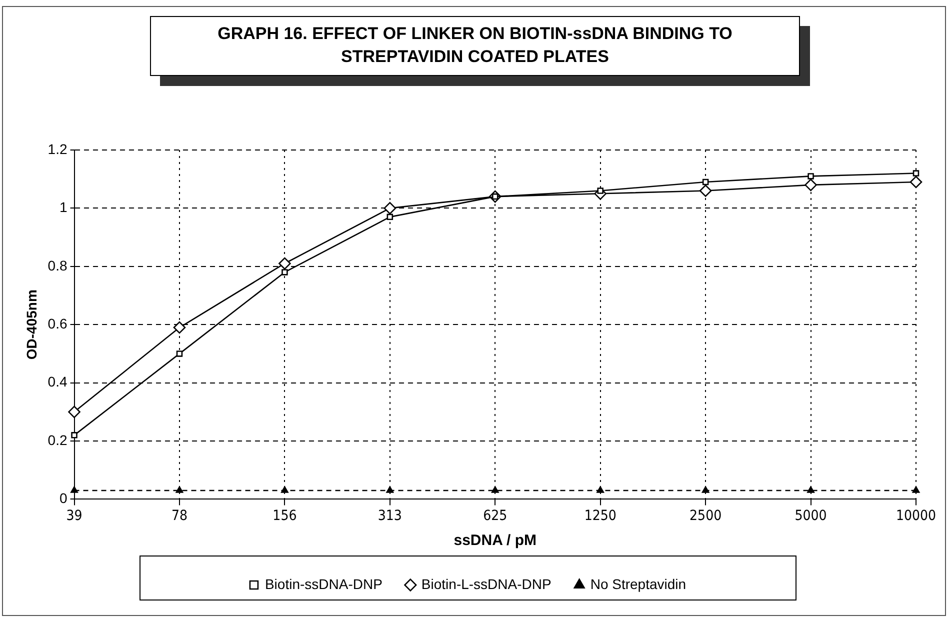 This screenshot has height=620, width=950. Describe the element at coordinates (486, 584) in the screenshot. I see `legend-label: Biotin-L-ssDNA-DNP` at that location.